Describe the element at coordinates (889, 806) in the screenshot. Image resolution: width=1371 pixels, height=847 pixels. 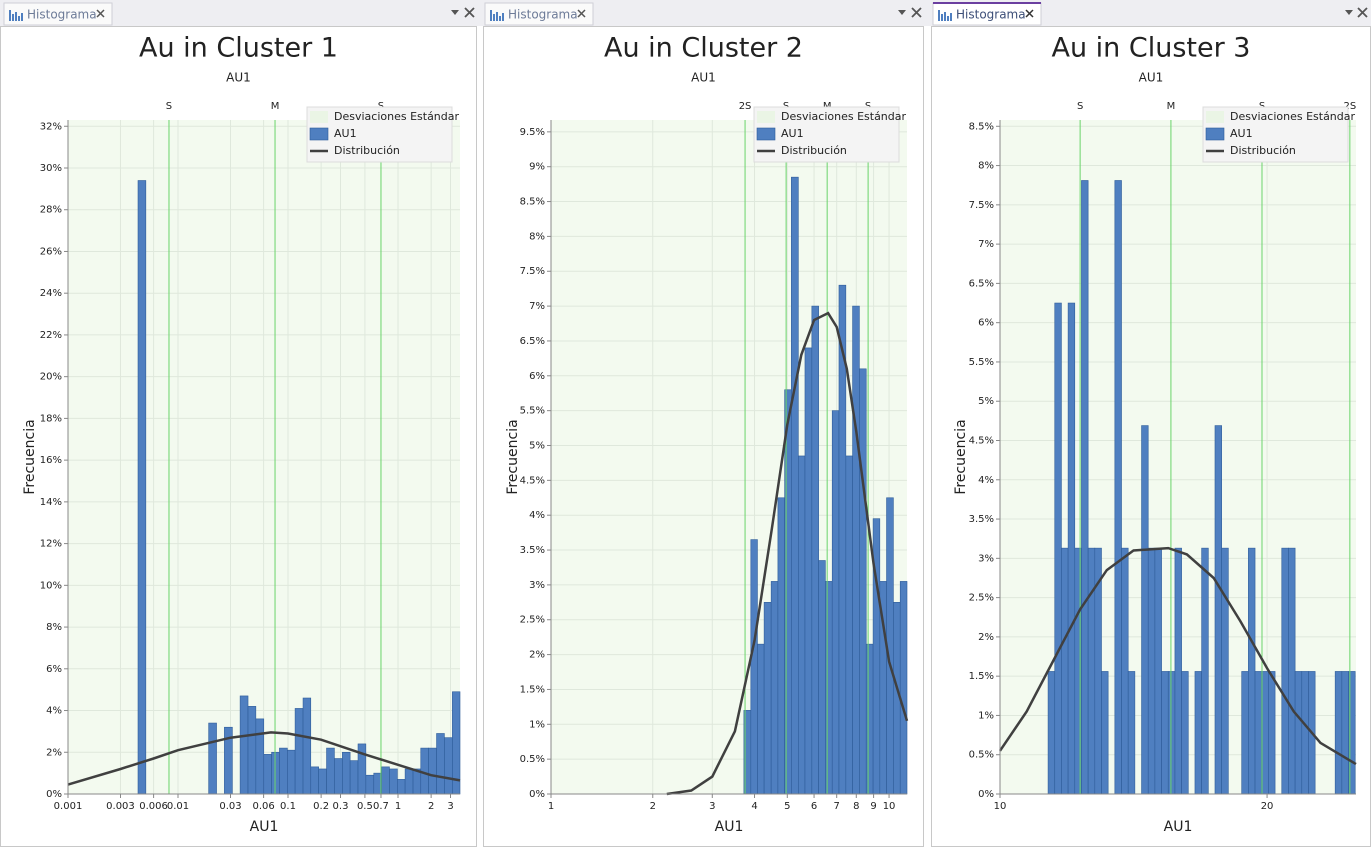
I see `x-tick-label: 10` at that location.